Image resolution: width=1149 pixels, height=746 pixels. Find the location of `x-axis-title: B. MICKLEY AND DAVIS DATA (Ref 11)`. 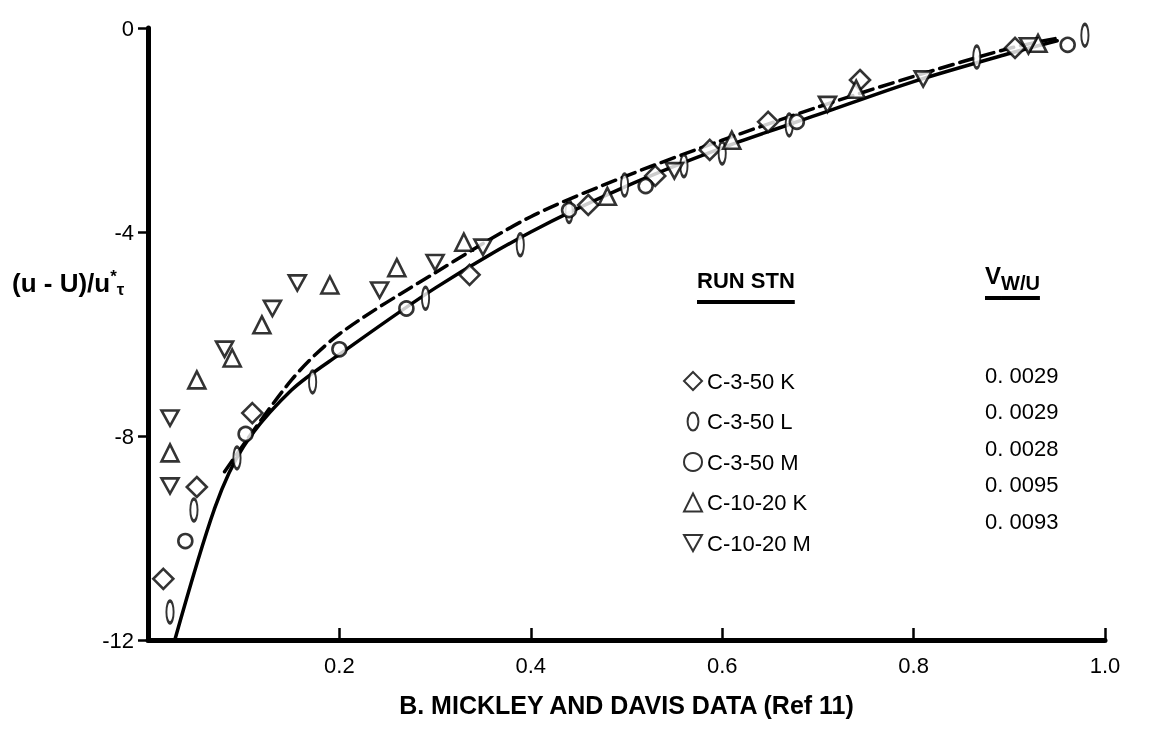

x-axis-title: B. MICKLEY AND DAVIS DATA (Ref 11) is located at coordinates (626, 704).